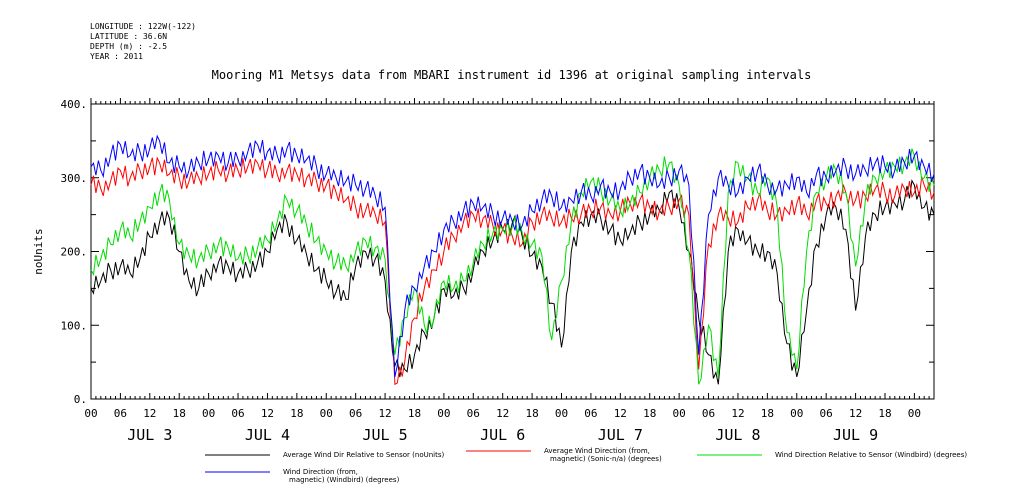 The width and height of the screenshot is (1009, 504). Describe the element at coordinates (384, 435) in the screenshot. I see `x-day-label: JUL 5` at that location.